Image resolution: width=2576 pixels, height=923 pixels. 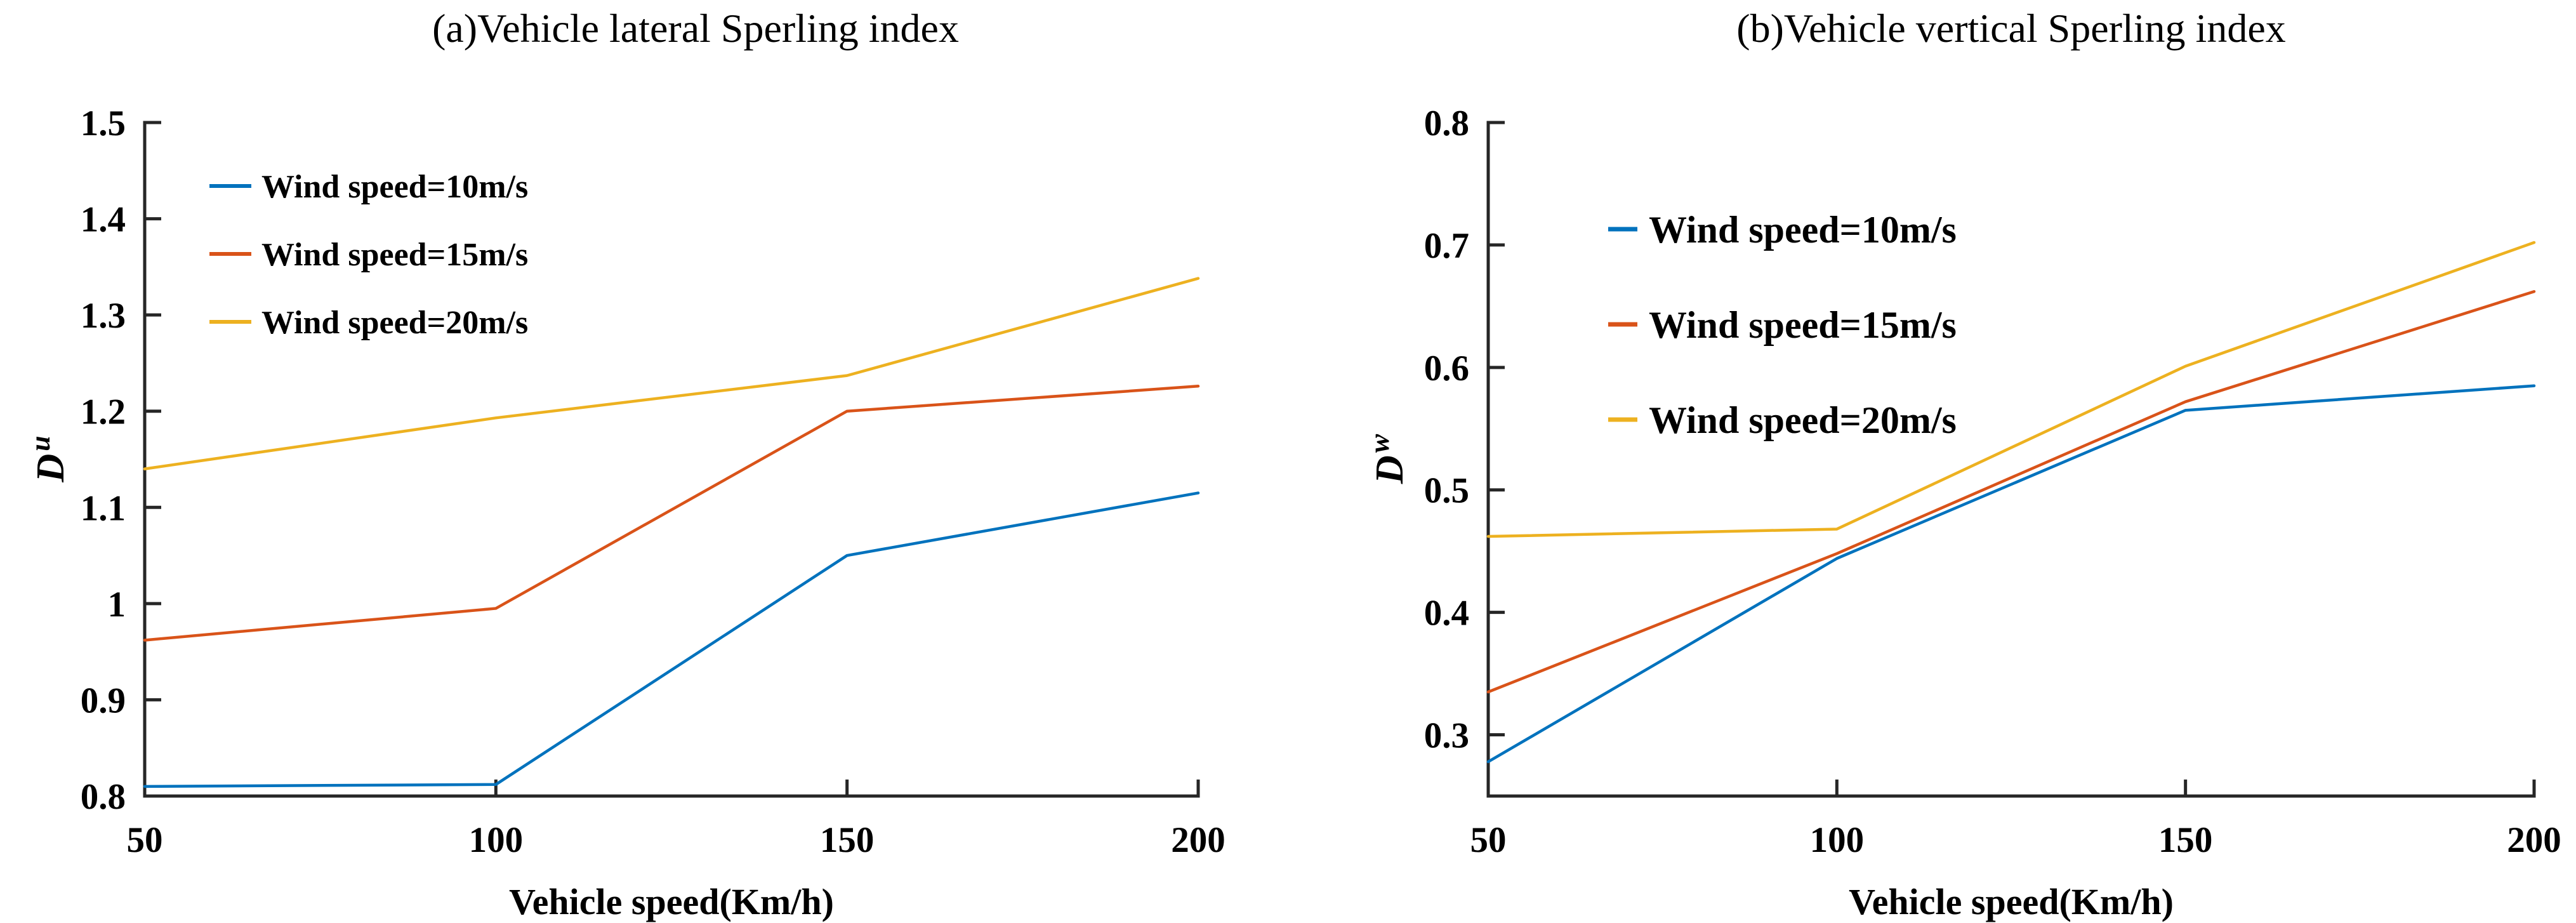 What do you see at coordinates (1198, 840) in the screenshot?
I see `panel-a-x-tick-label: 200` at bounding box center [1198, 840].